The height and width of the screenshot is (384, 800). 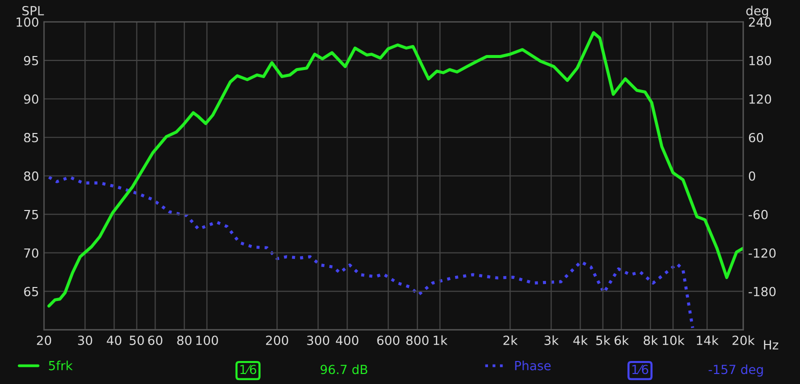 I want to click on y-tick-label: 70, so click(x=31, y=253).